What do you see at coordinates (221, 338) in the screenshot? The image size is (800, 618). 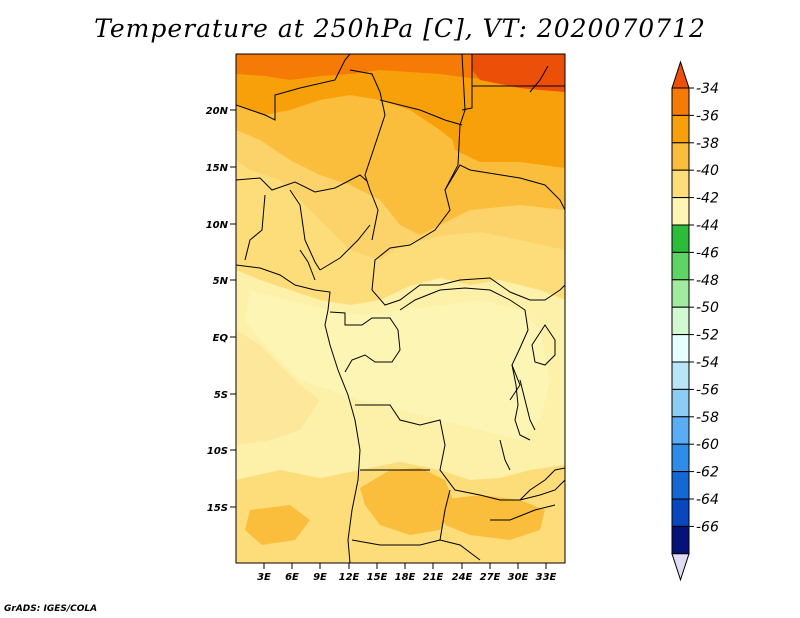 I see `lat-label-eq: EQ` at bounding box center [221, 338].